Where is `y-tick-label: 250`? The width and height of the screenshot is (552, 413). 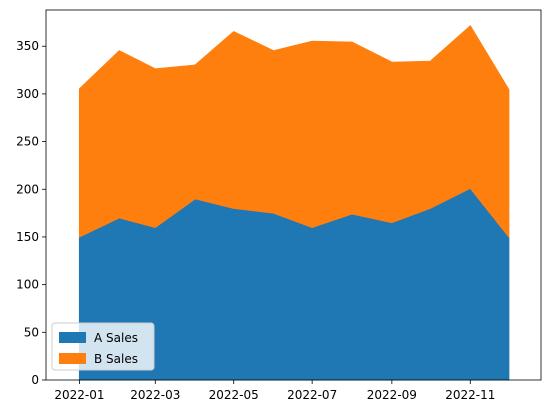
y-tick-label: 250 is located at coordinates (27, 142).